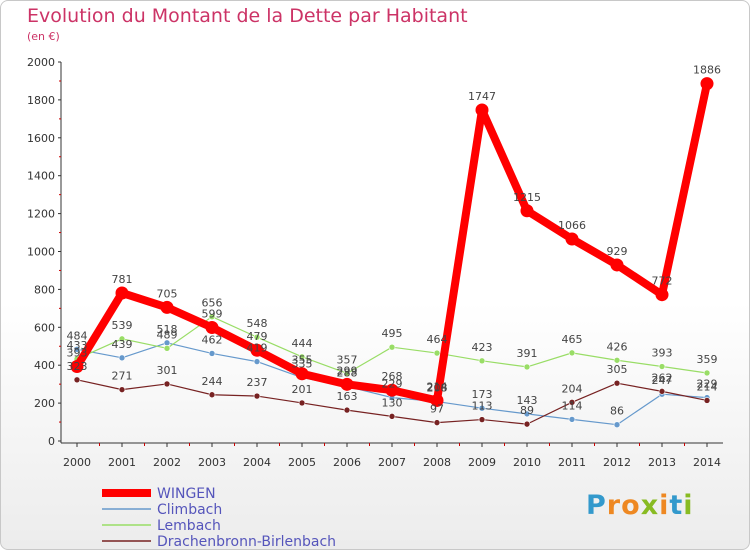  I want to click on data-label: 444, so click(302, 343).